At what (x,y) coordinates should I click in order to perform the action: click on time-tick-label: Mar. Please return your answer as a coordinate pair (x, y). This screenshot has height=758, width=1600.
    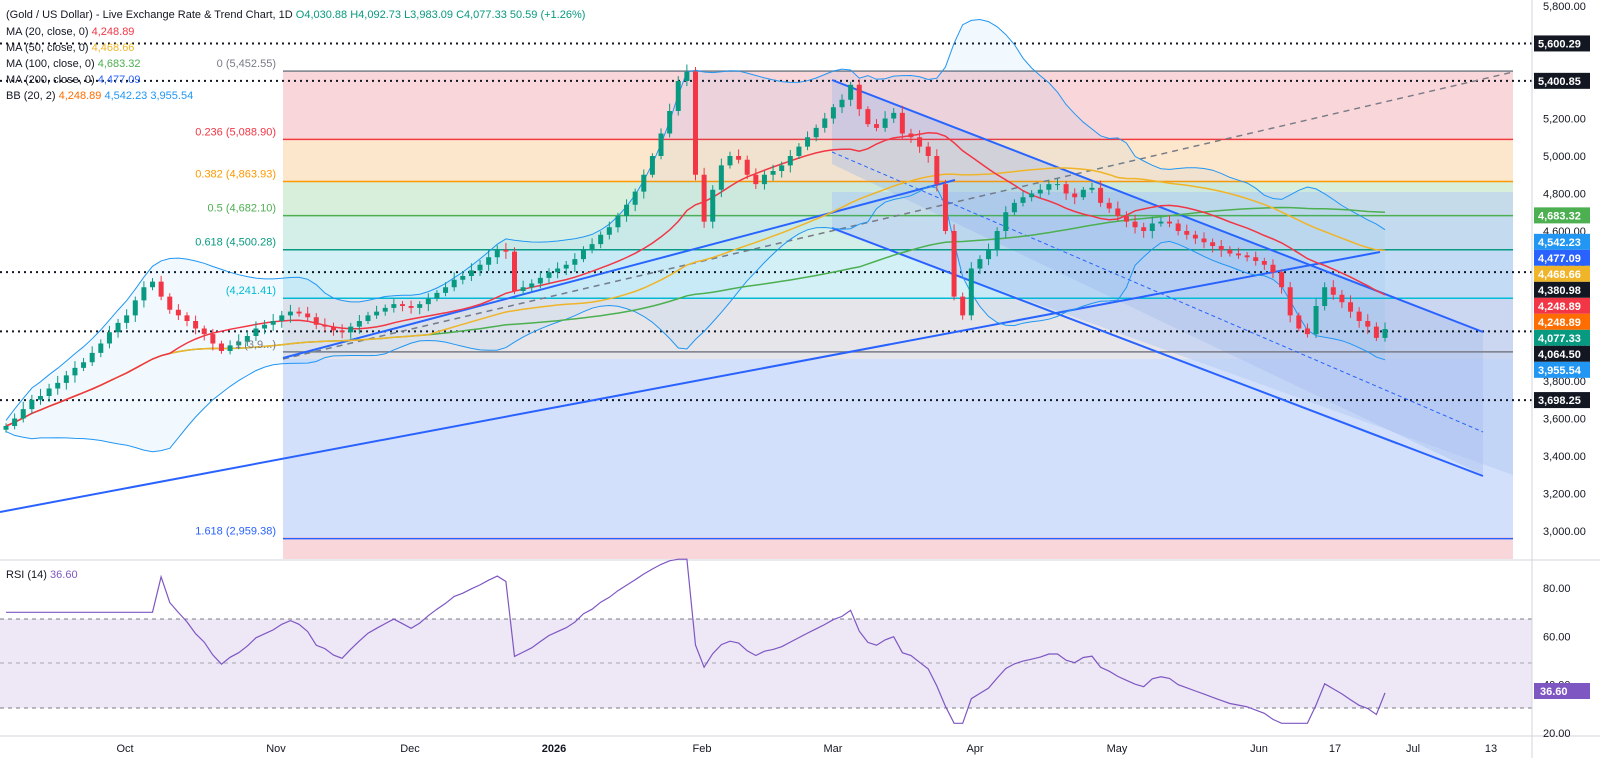
    Looking at the image, I should click on (833, 749).